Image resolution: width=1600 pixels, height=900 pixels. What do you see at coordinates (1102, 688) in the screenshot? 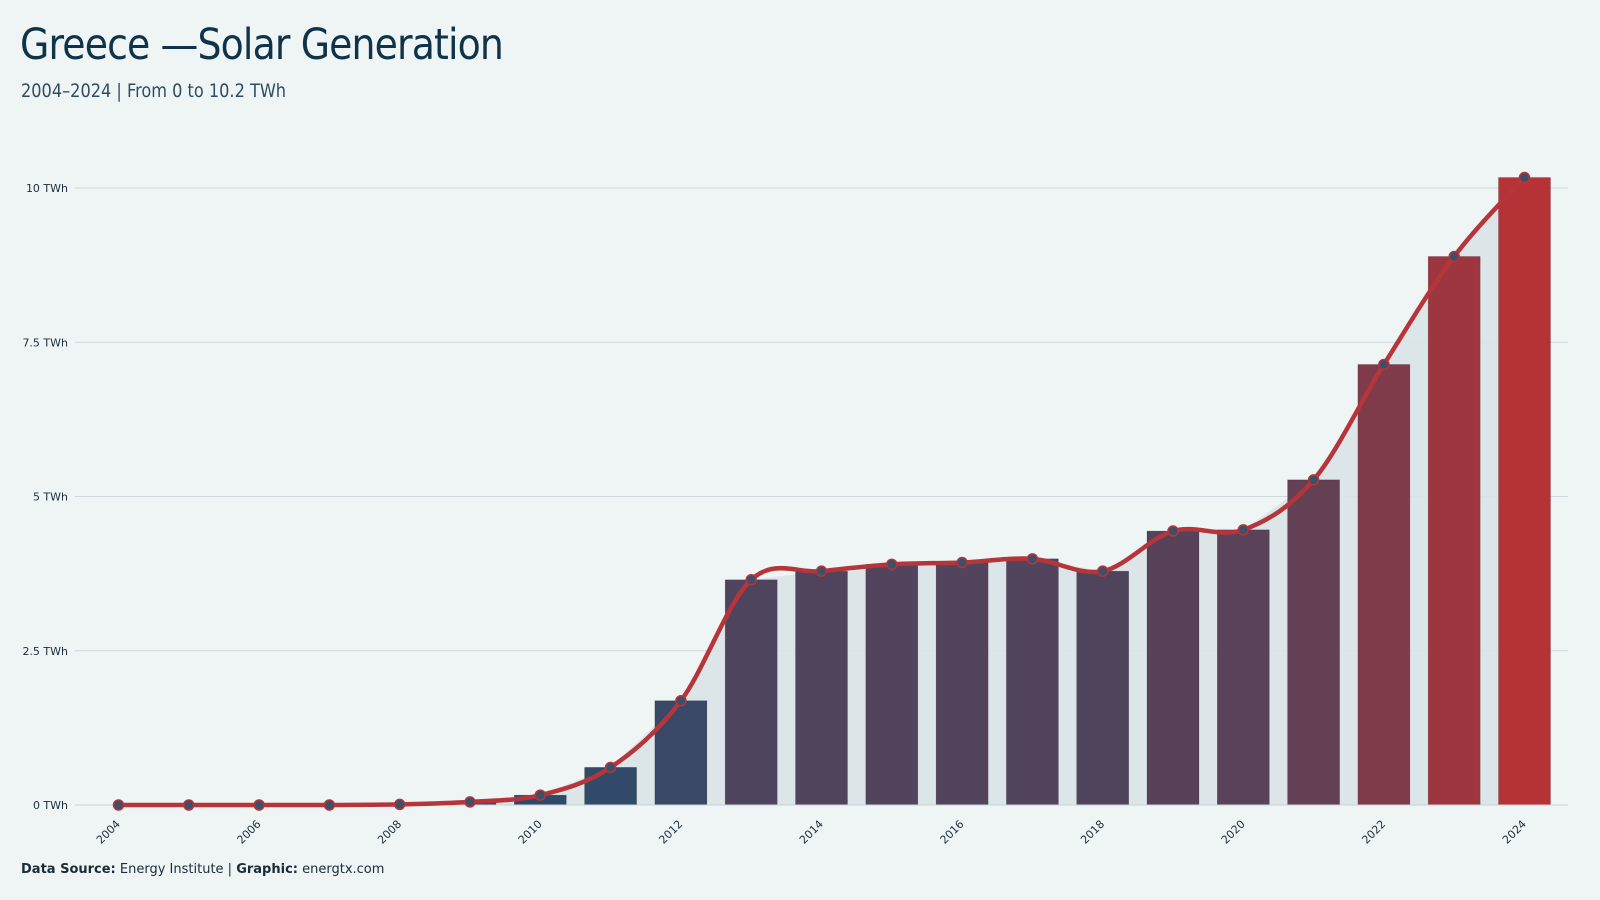
I see `bar-2018` at bounding box center [1102, 688].